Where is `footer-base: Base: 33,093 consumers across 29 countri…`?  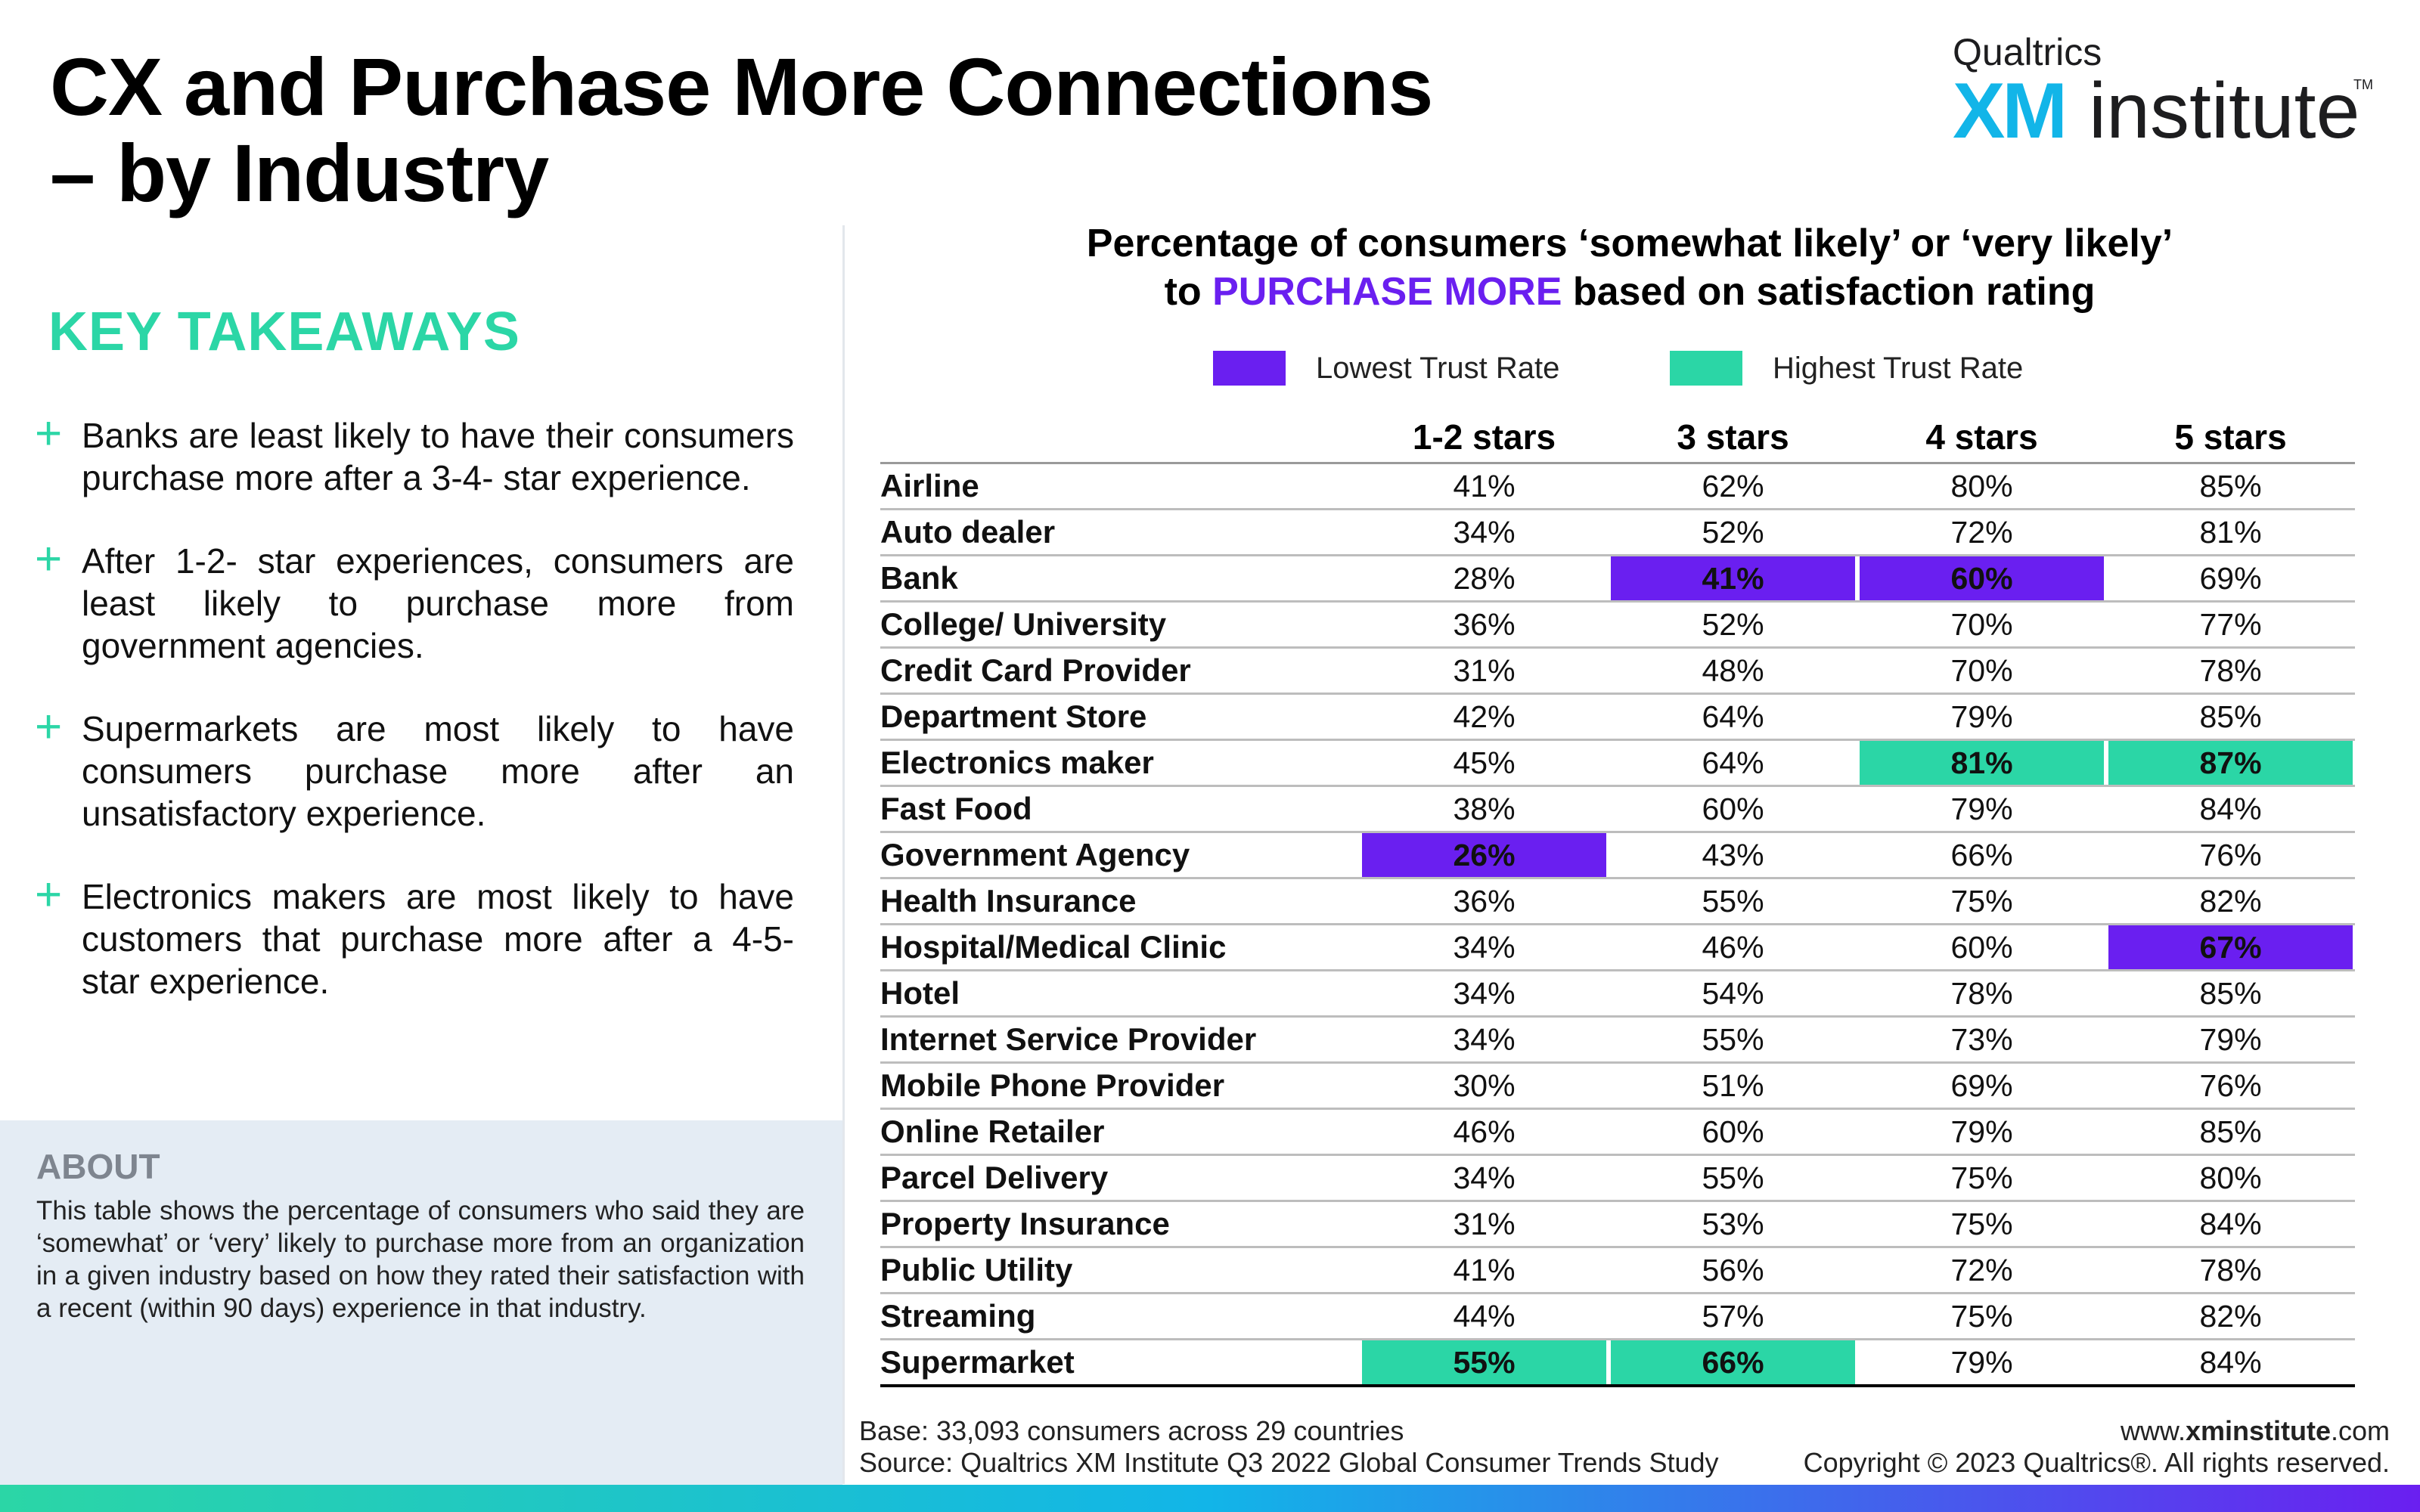 footer-base: Base: 33,093 consumers across 29 countri… is located at coordinates (1131, 1430).